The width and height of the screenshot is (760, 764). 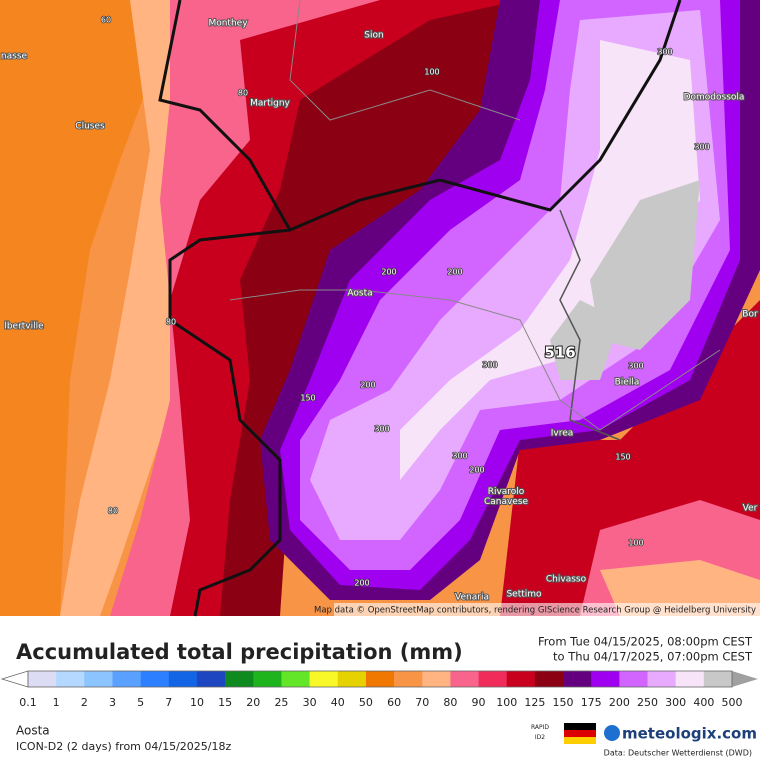 What do you see at coordinates (647, 702) in the screenshot?
I see `level-label: 250` at bounding box center [647, 702].